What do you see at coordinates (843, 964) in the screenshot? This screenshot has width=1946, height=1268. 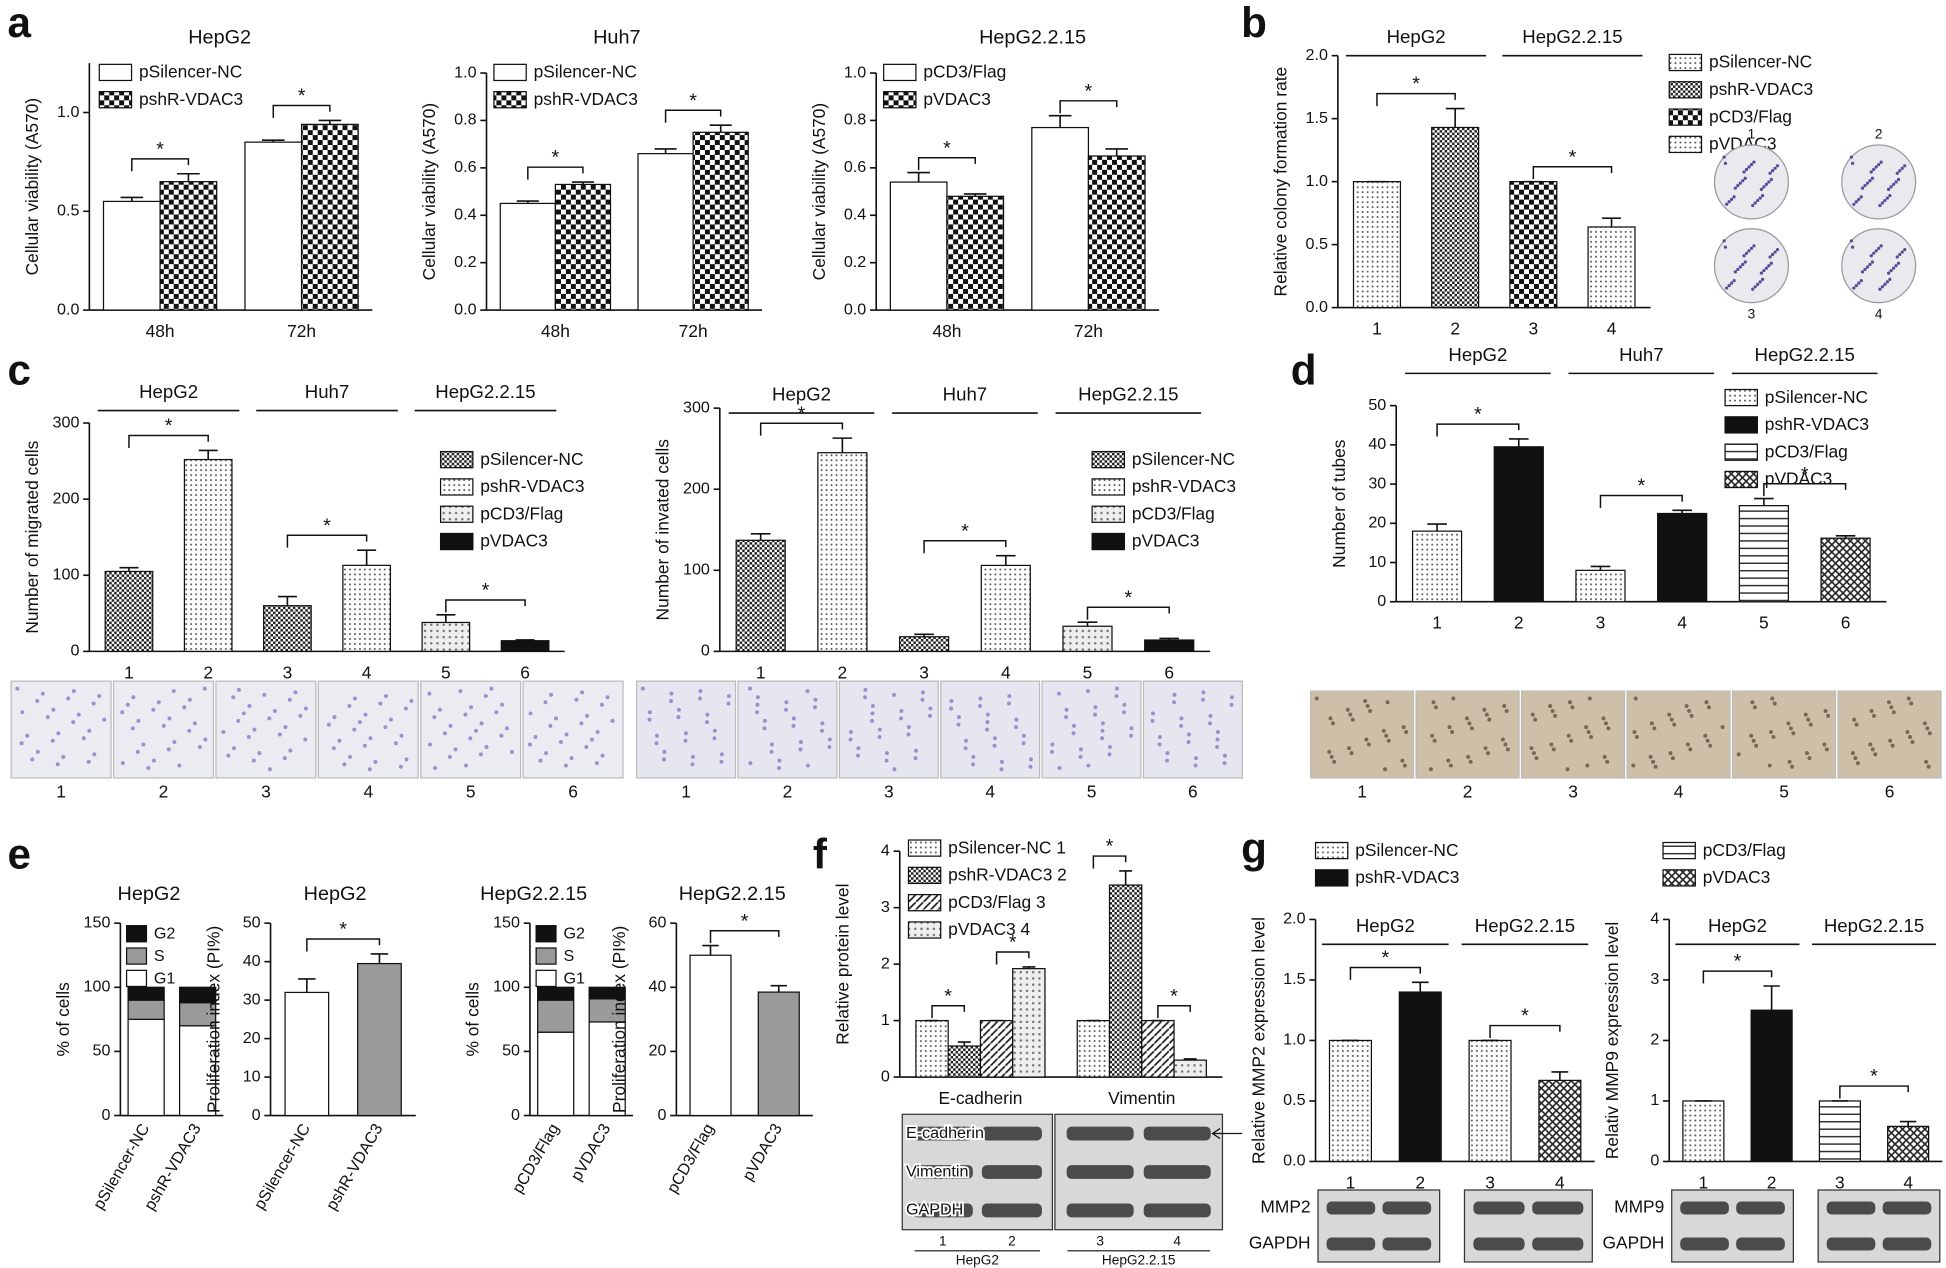 I see `y-axis-label: Relative protein level` at bounding box center [843, 964].